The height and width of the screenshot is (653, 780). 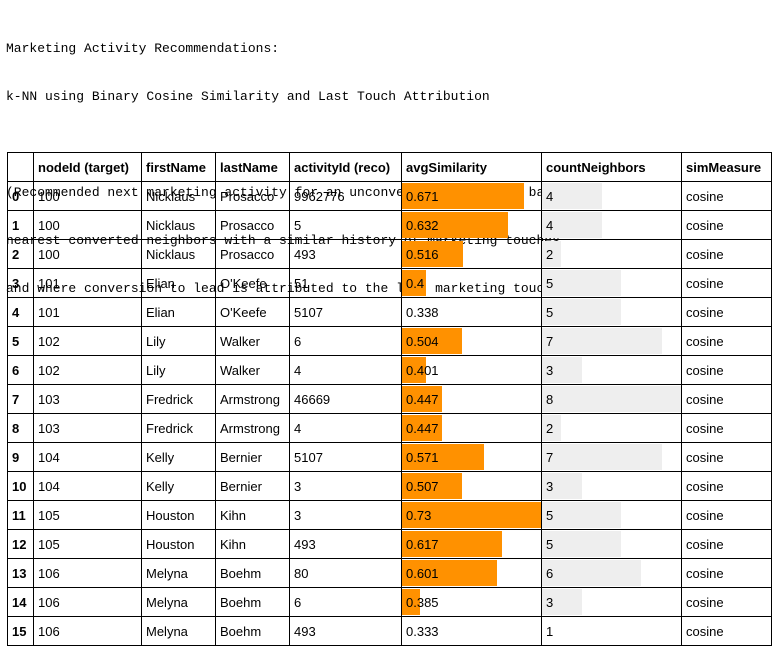 I want to click on table-row: 12 105 Houston Kihn 493 0.617 5 cosine, so click(x=389, y=544).